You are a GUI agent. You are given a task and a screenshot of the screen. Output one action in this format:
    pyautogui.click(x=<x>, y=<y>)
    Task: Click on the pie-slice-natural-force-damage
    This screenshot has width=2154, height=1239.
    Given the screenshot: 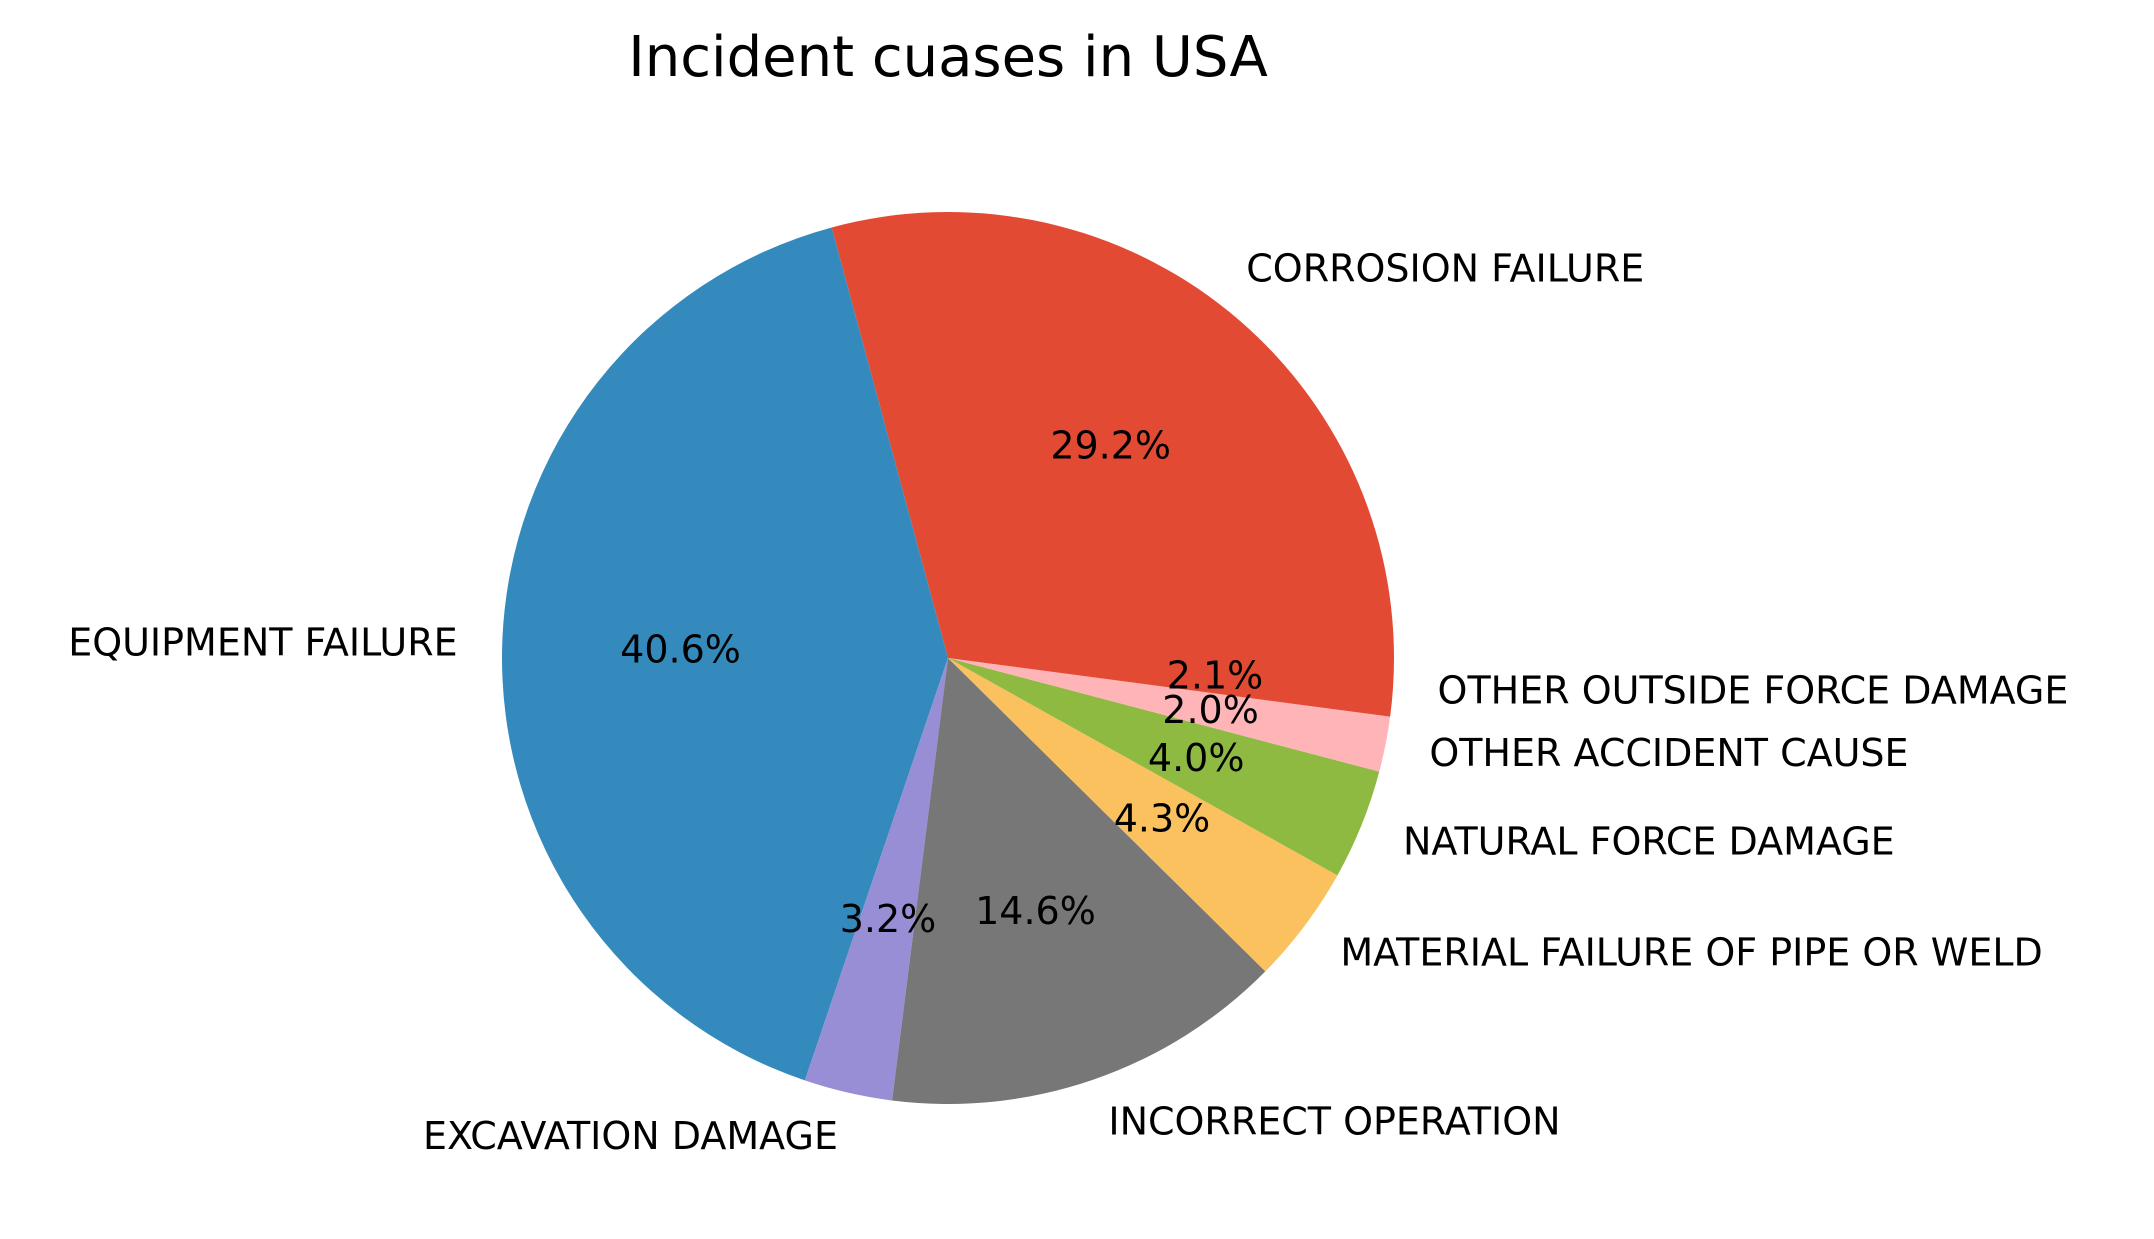 What is the action you would take?
    pyautogui.click(x=1164, y=767)
    